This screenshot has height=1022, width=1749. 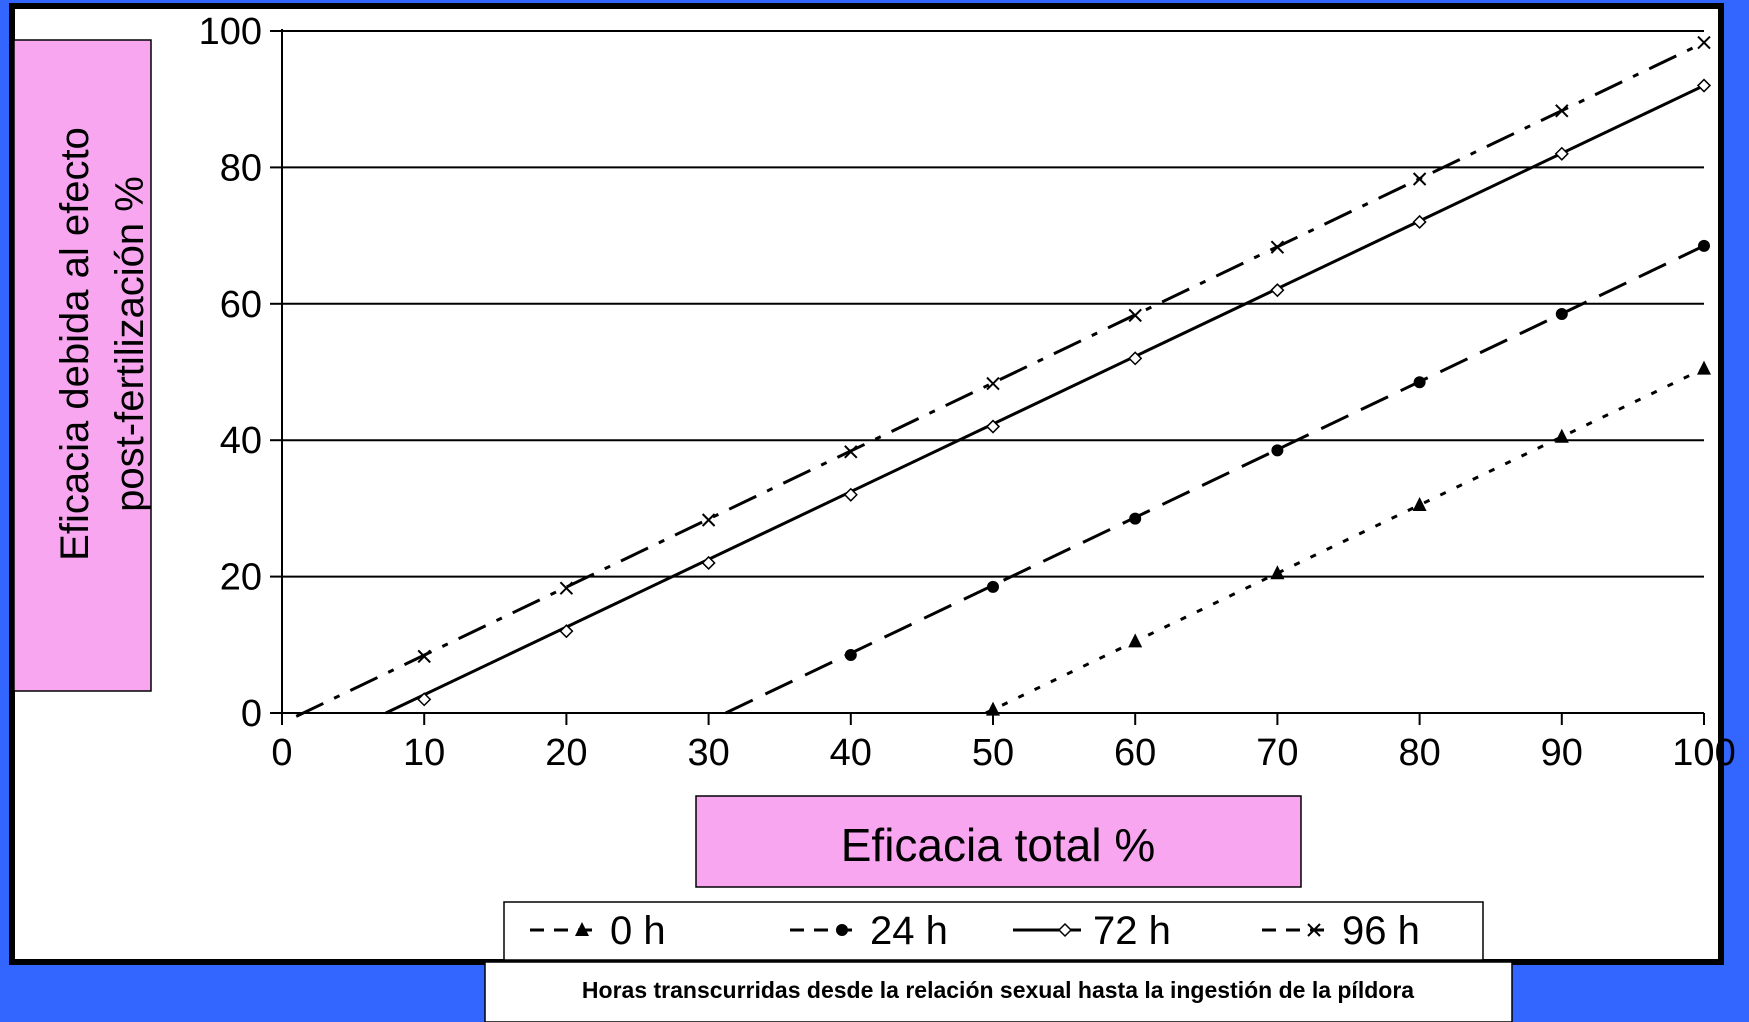 I want to click on legend-item-2: 72 h, so click(x=1092, y=931).